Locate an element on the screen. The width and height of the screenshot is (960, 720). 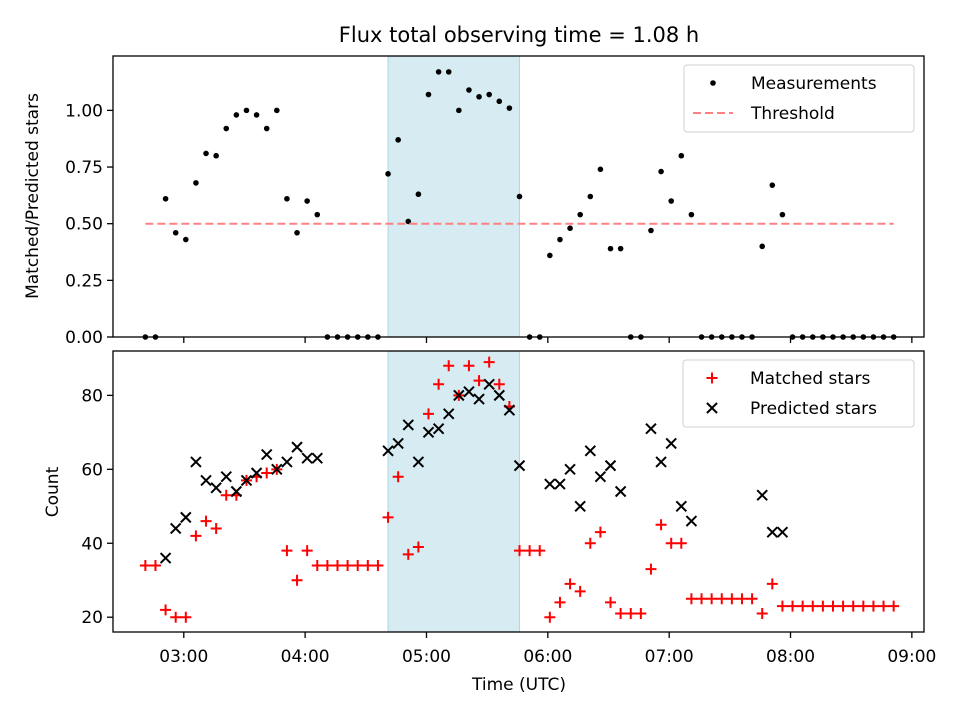
bottom-y-tick-label: 80 is located at coordinates (92, 396).